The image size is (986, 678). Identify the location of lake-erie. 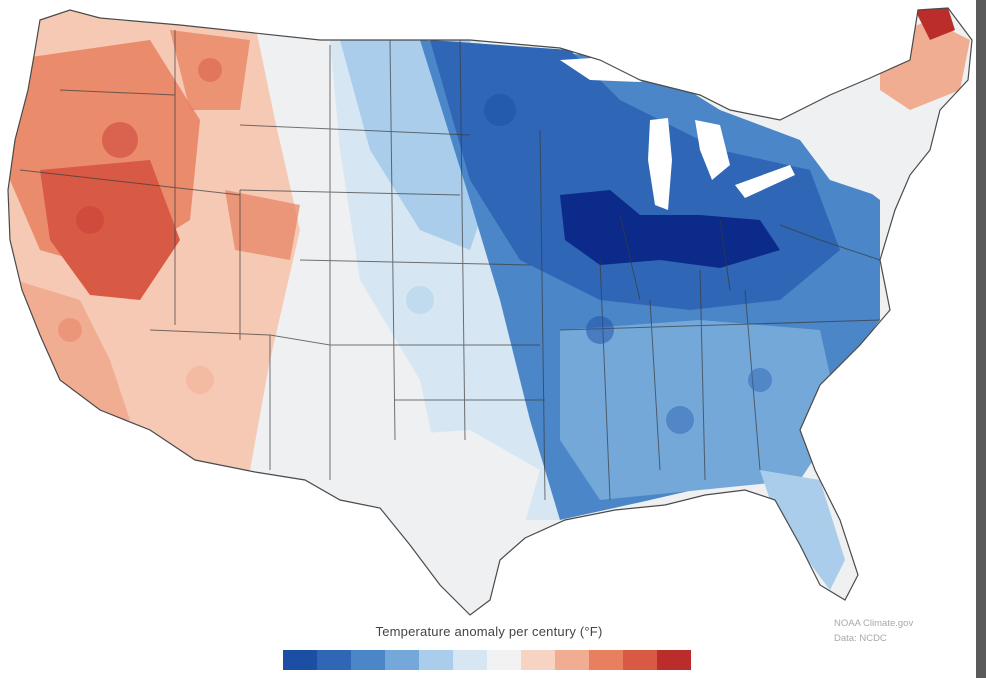
(765, 181).